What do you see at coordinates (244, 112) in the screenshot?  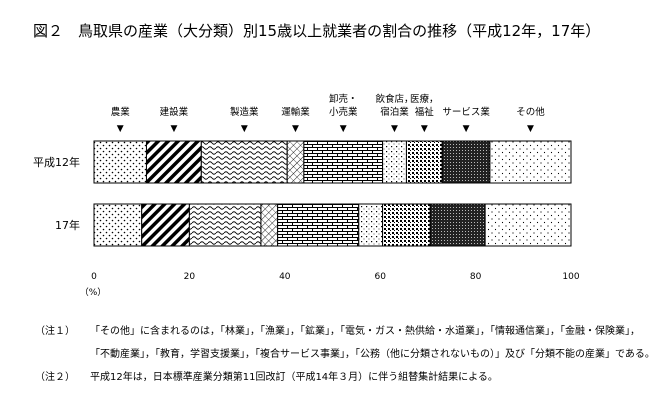 I see `legend-label: 製造業` at bounding box center [244, 112].